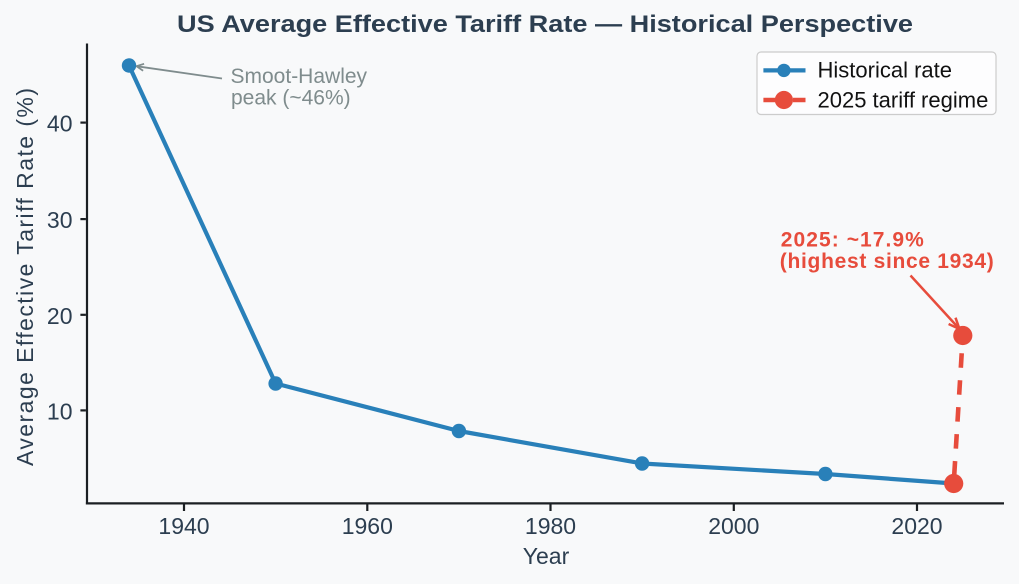 The image size is (1019, 584). Describe the element at coordinates (60, 412) in the screenshot. I see `svg-text: 10` at that location.